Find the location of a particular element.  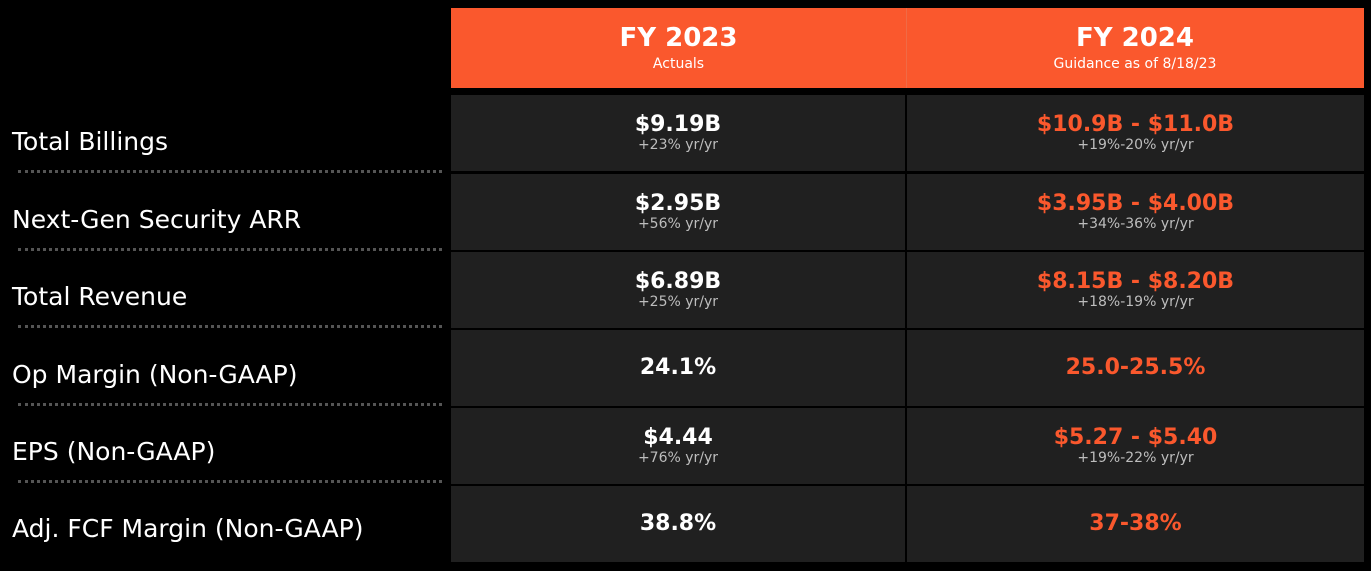

fy2023-value: $2.95B is located at coordinates (678, 203).